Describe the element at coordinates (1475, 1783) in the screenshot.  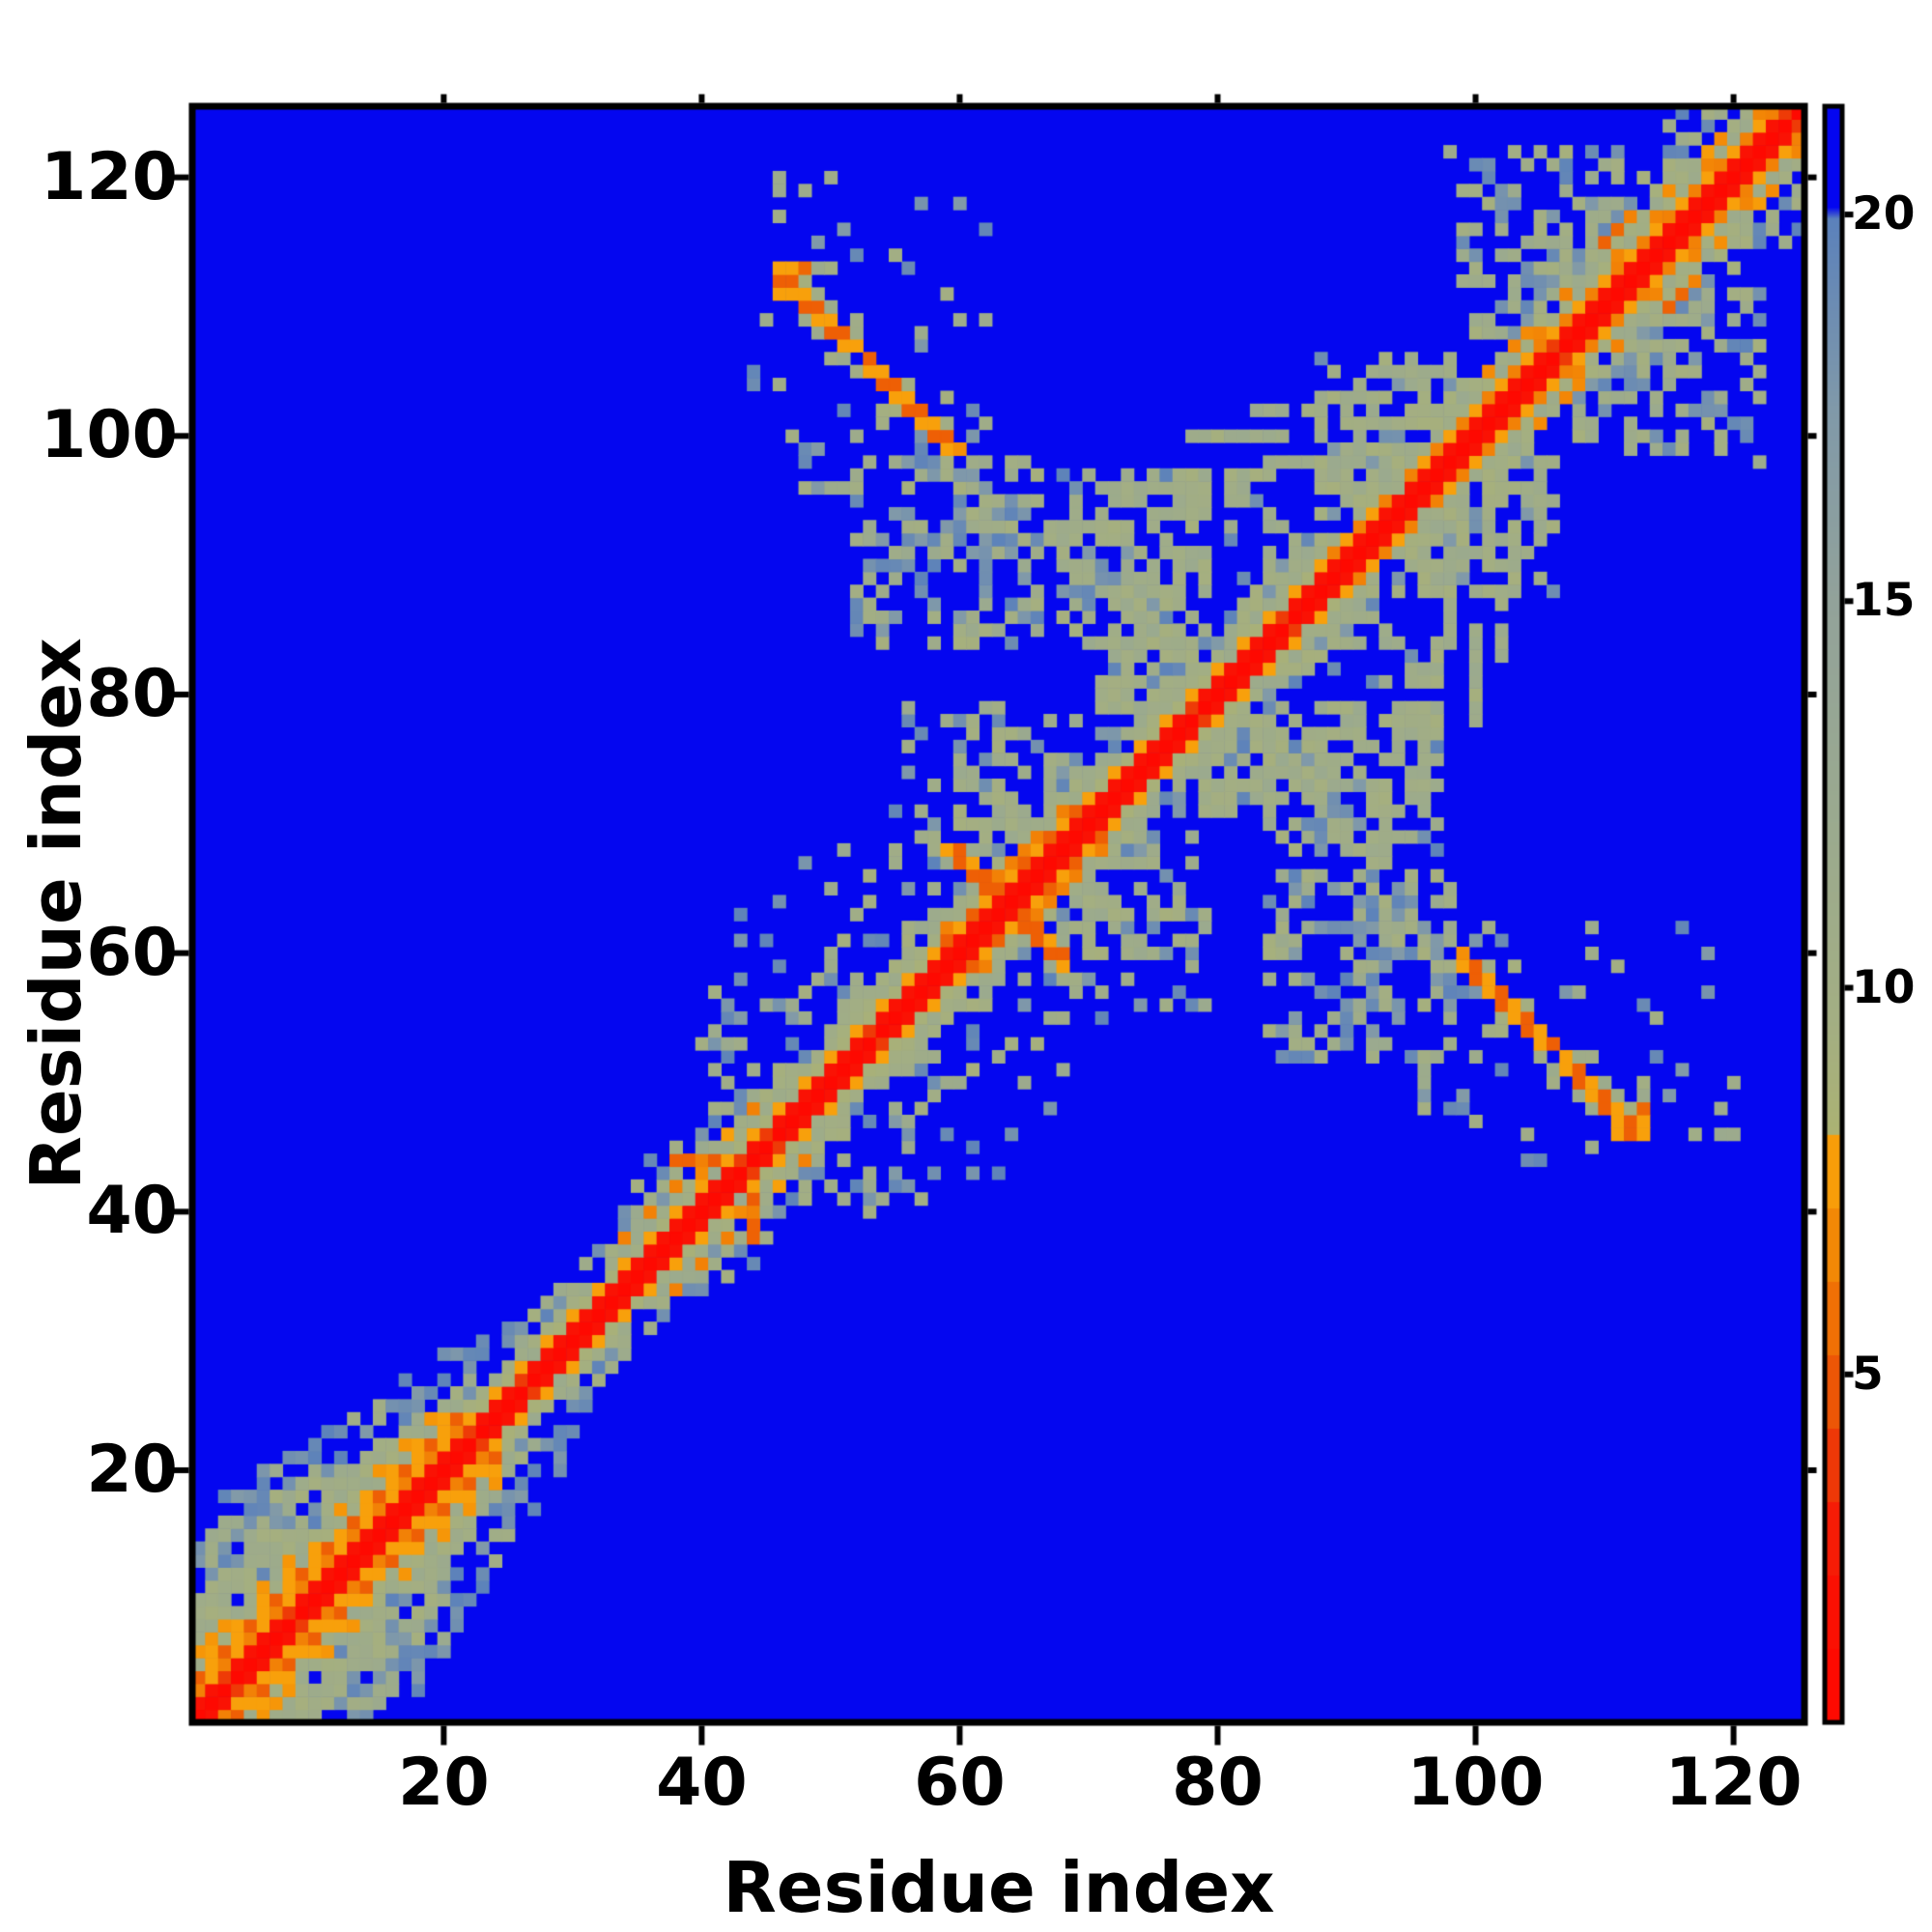
I see `x-tick-label: 100` at that location.